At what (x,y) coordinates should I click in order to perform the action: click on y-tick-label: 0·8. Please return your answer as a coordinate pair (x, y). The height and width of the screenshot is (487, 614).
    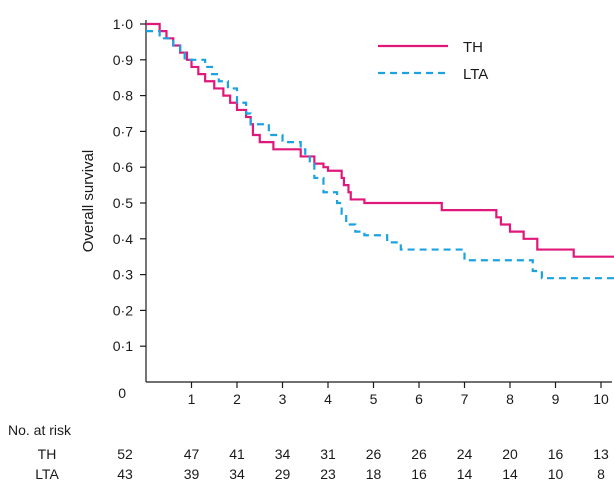
    Looking at the image, I should click on (123, 96).